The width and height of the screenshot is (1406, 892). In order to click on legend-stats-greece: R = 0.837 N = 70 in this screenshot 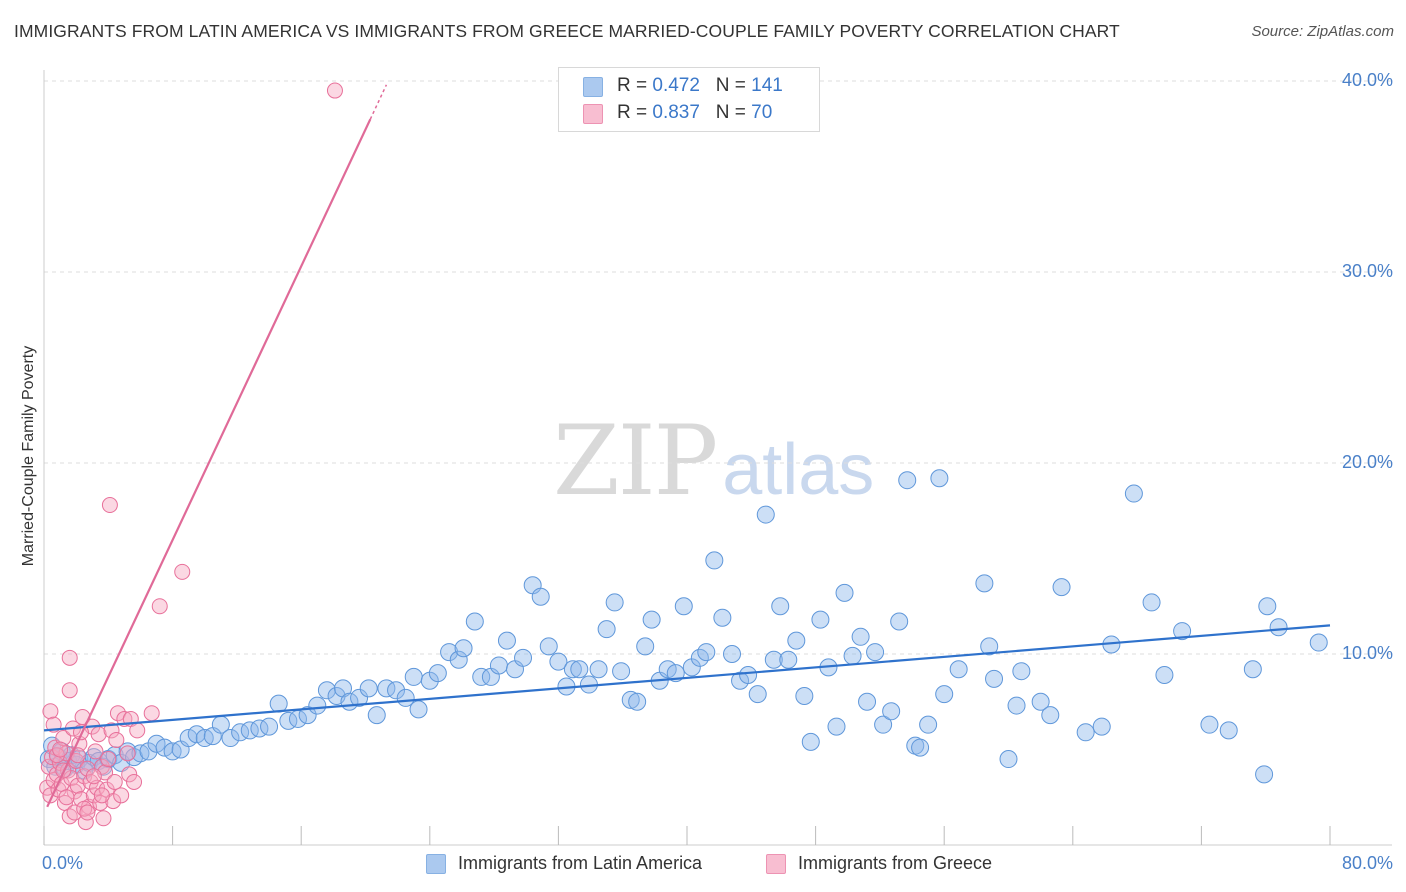, I will do `click(694, 113)`.